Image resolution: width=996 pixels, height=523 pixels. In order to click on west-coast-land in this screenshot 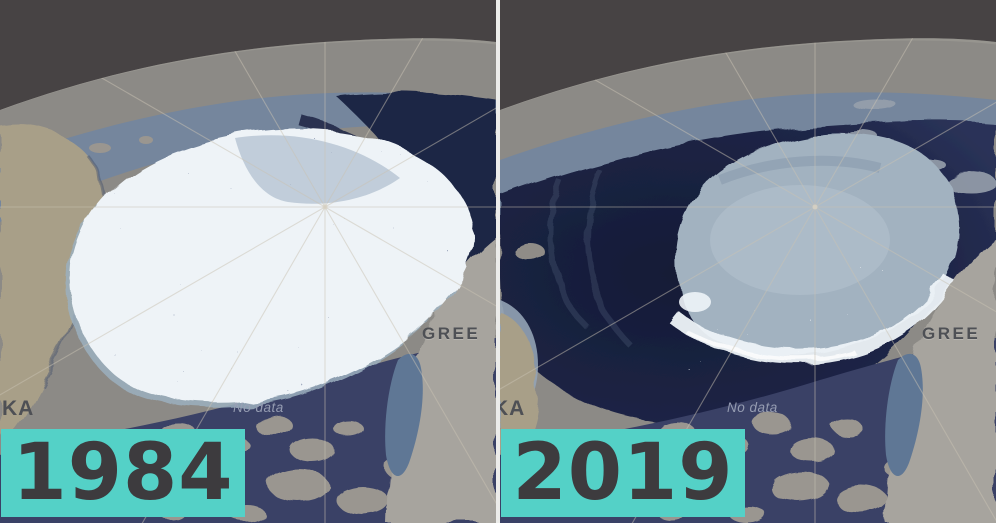, I will do `click(519, 389)`.